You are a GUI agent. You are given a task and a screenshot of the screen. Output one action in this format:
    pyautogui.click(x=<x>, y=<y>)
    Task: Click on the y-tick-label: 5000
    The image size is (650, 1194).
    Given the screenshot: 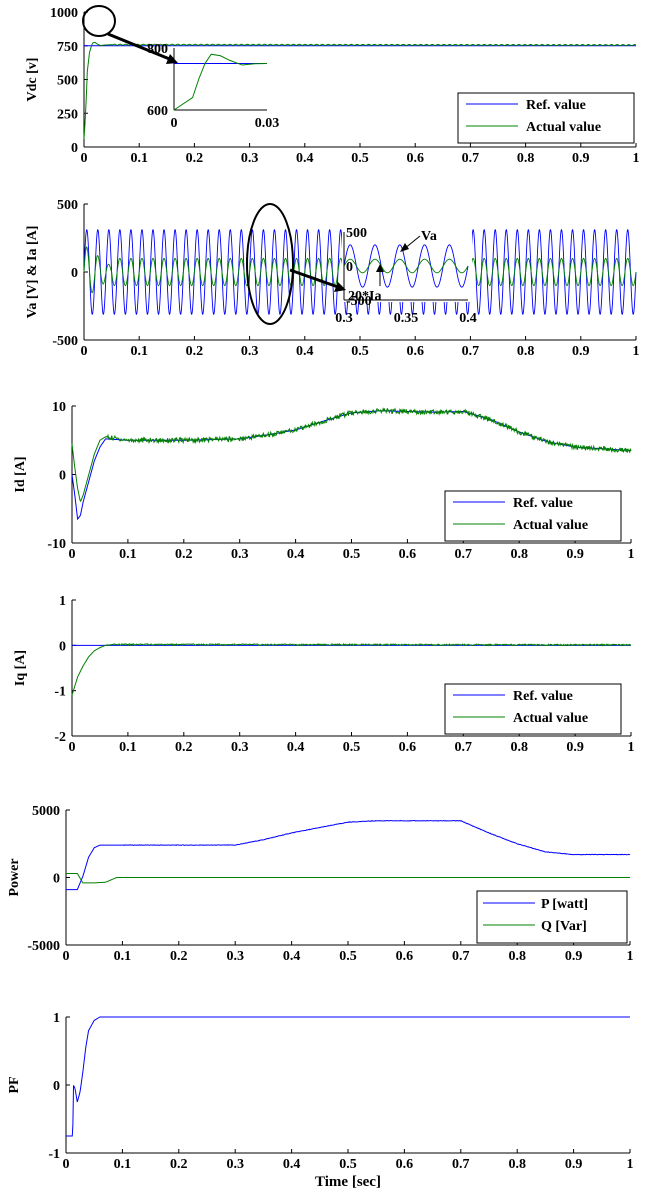 What is the action you would take?
    pyautogui.click(x=46, y=811)
    